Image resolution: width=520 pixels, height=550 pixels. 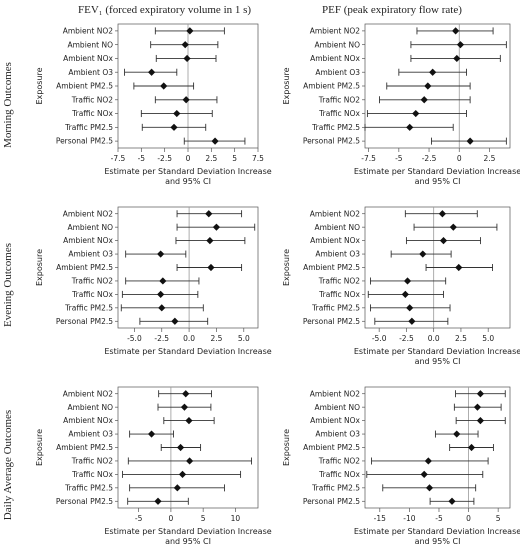 I want to click on row-title-evening: Evening Outcomes, so click(x=8, y=285).